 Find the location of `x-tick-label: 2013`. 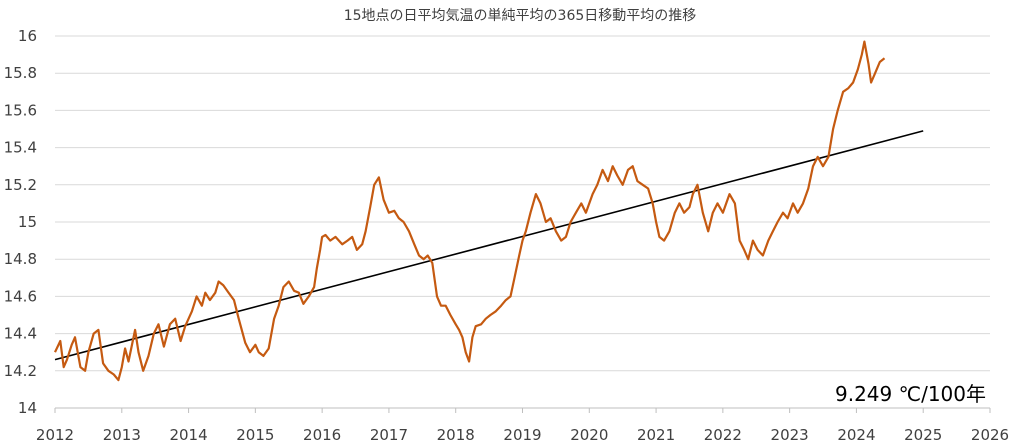

x-tick-label: 2013 is located at coordinates (122, 435).